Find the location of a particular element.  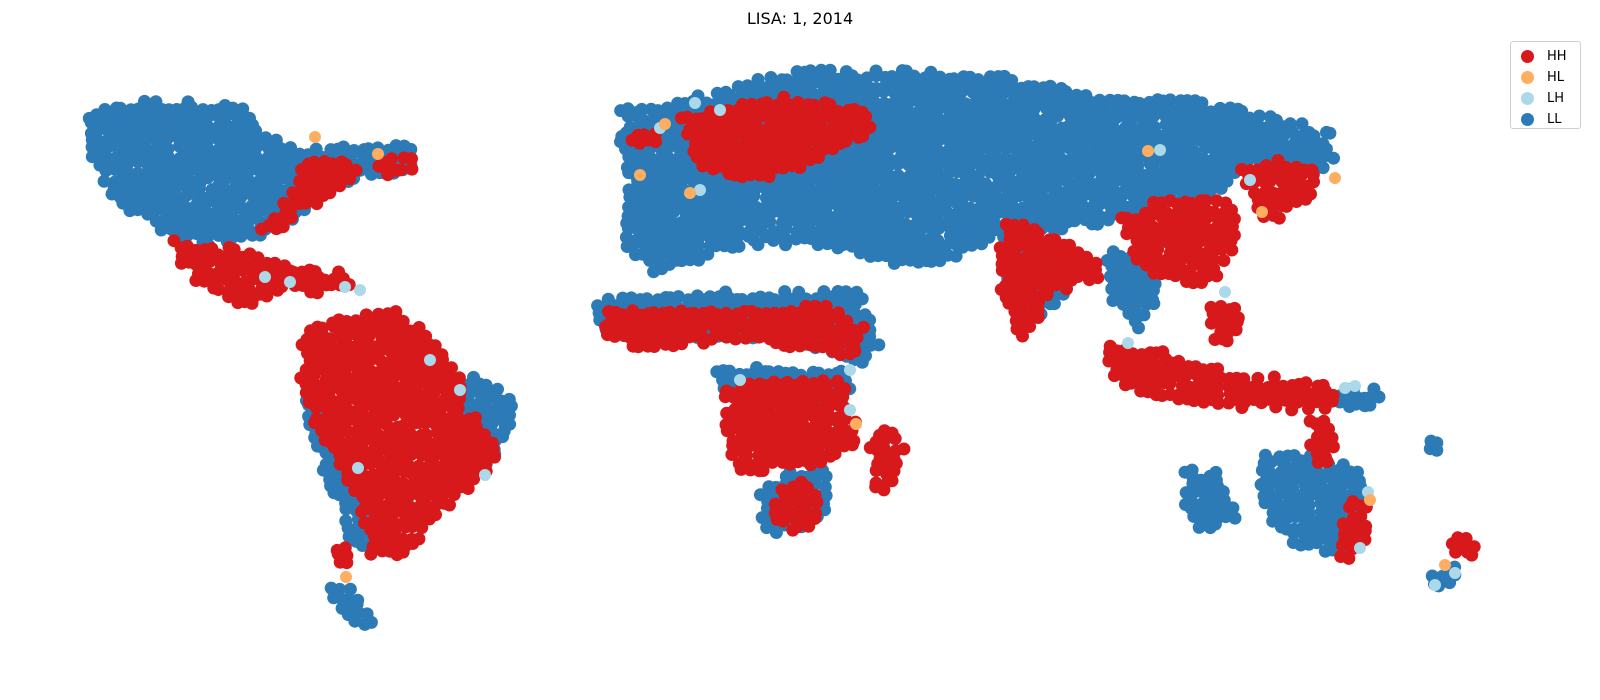

legend-label: HL is located at coordinates (1556, 77).